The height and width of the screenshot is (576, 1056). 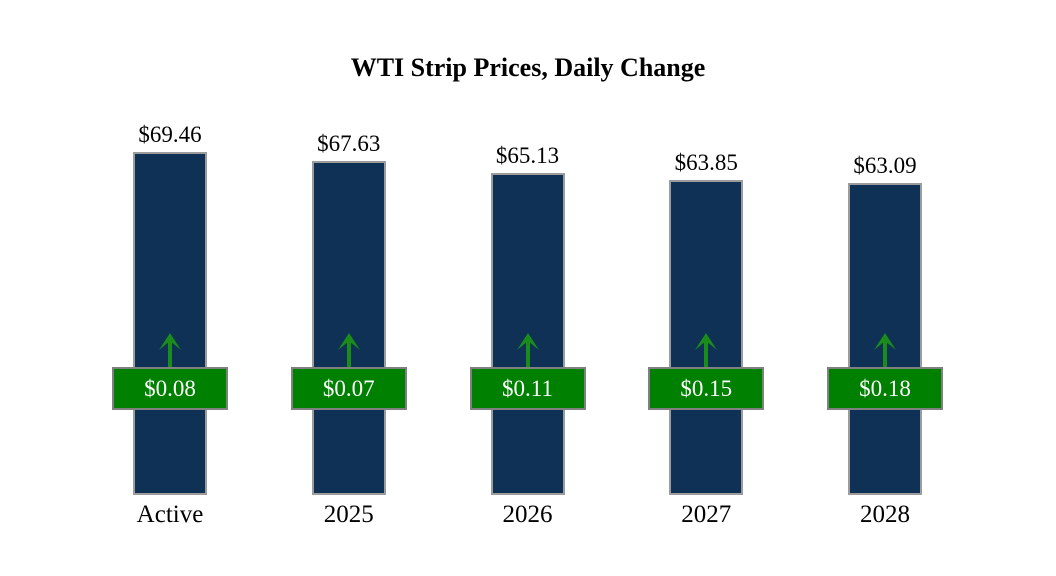 I want to click on daily-change-badge: $0.11, so click(x=527, y=388).